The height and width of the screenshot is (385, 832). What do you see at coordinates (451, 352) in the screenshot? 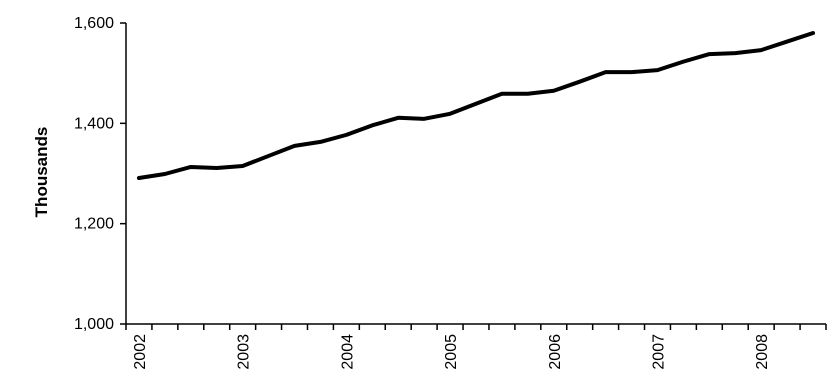
I see `x-tick-label: 2005` at bounding box center [451, 352].